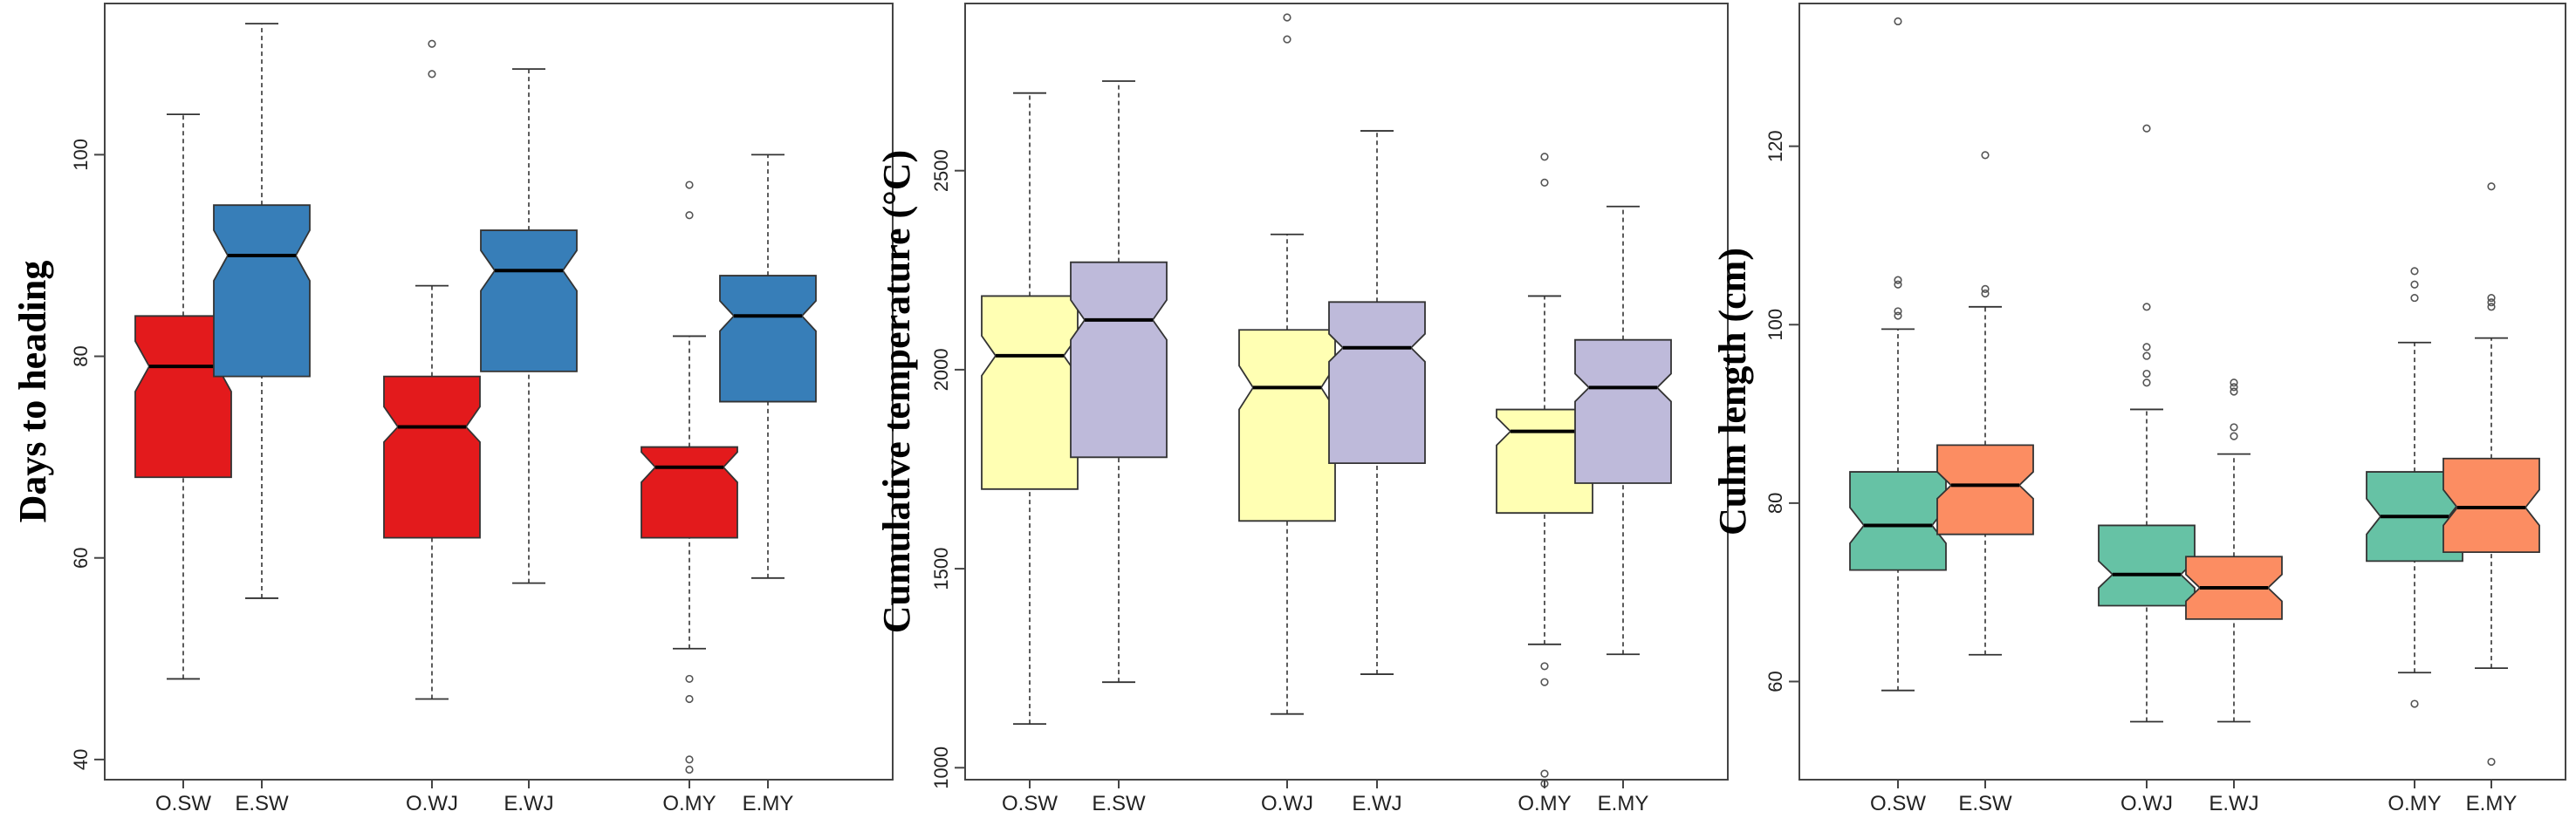  What do you see at coordinates (896, 392) in the screenshot?
I see `y-axis-label: Cumulative temperature (°C)` at bounding box center [896, 392].